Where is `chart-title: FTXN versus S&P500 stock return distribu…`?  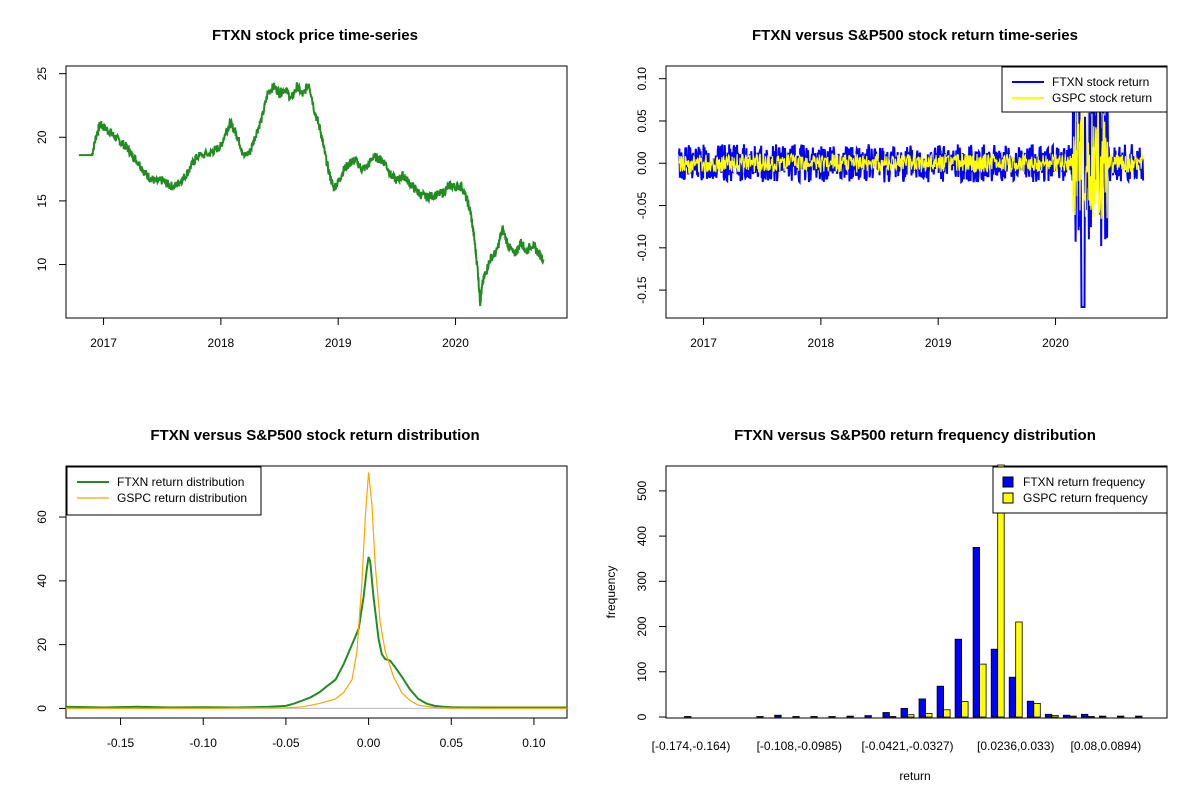 chart-title: FTXN versus S&P500 stock return distribu… is located at coordinates (314, 435).